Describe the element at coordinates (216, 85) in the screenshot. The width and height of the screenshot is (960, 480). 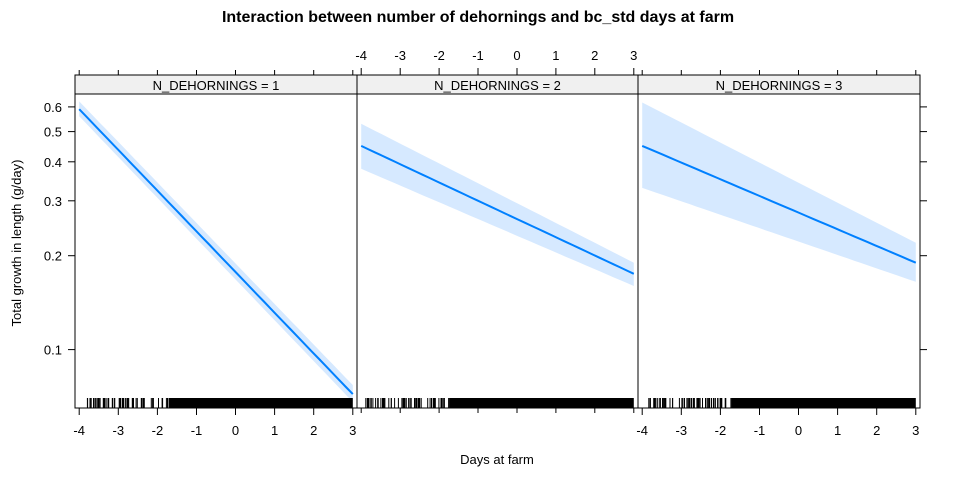
I see `strip-label: N_DEHORNINGS = 1` at that location.